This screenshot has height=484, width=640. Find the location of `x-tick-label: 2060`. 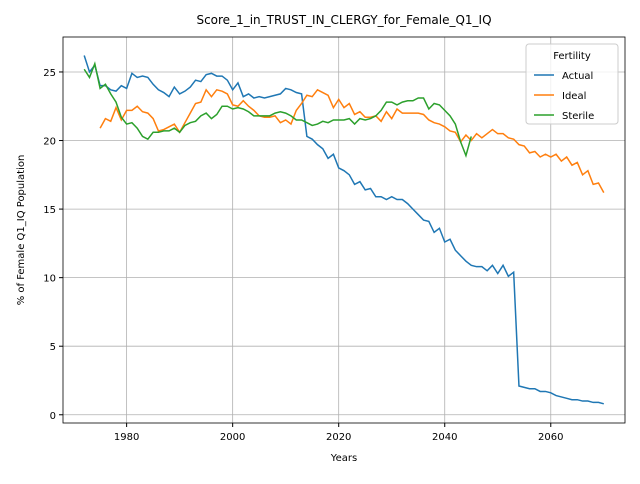

x-tick-label: 2060 is located at coordinates (550, 437).